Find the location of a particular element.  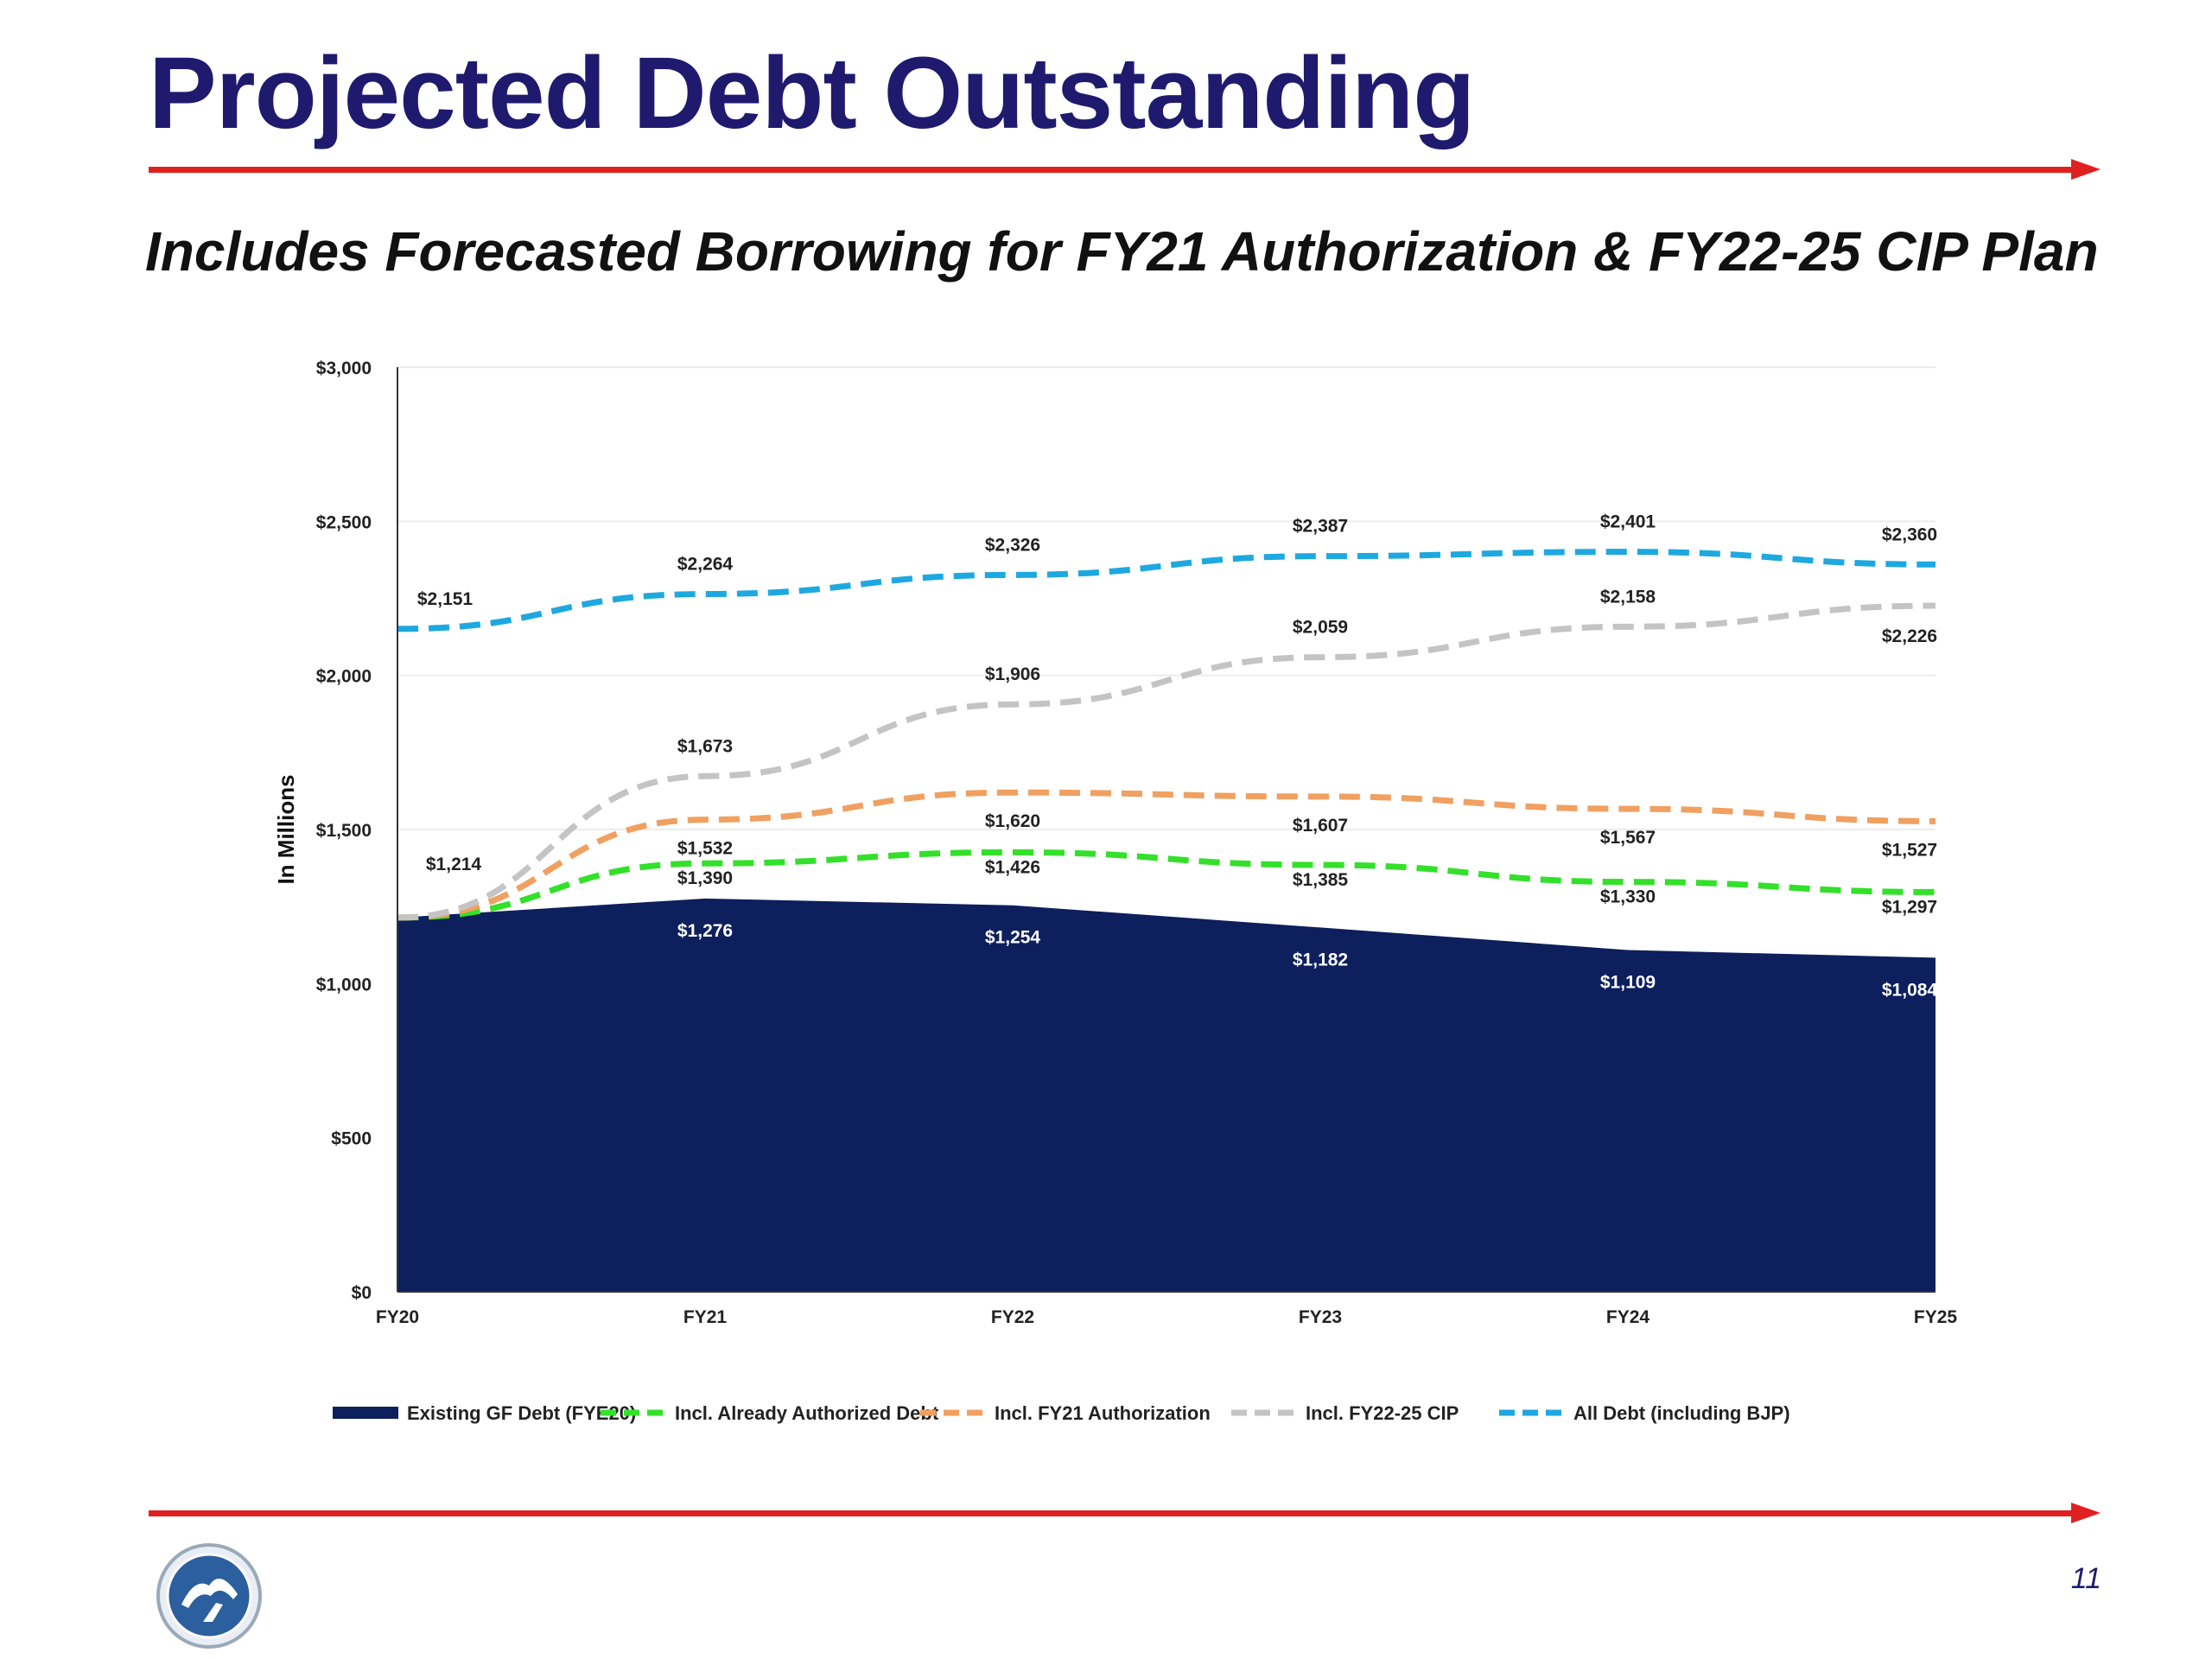

data-label: $2,387 is located at coordinates (1320, 527).